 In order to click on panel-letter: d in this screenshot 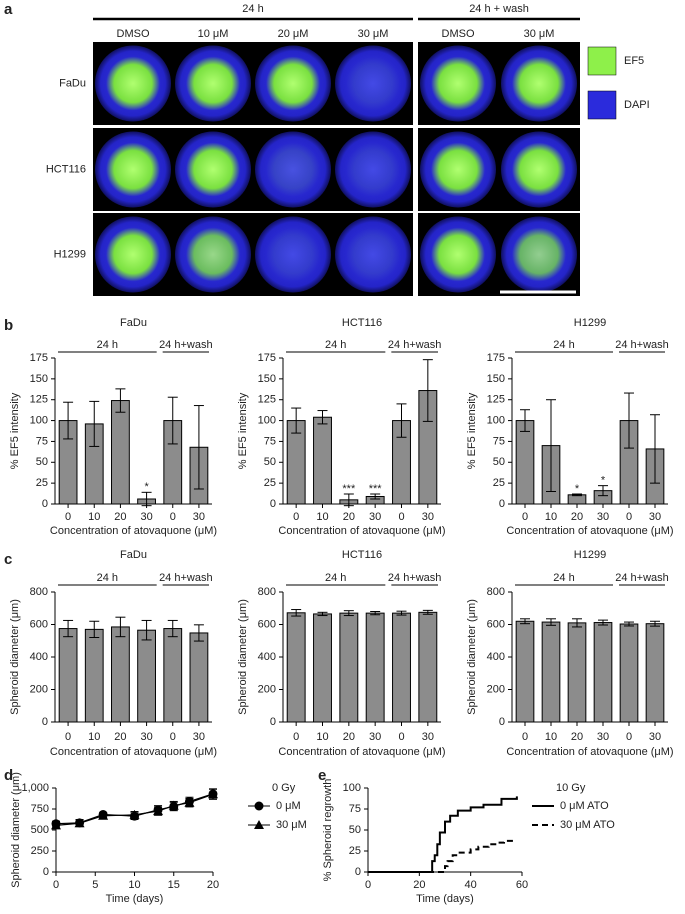, I will do `click(8, 775)`.